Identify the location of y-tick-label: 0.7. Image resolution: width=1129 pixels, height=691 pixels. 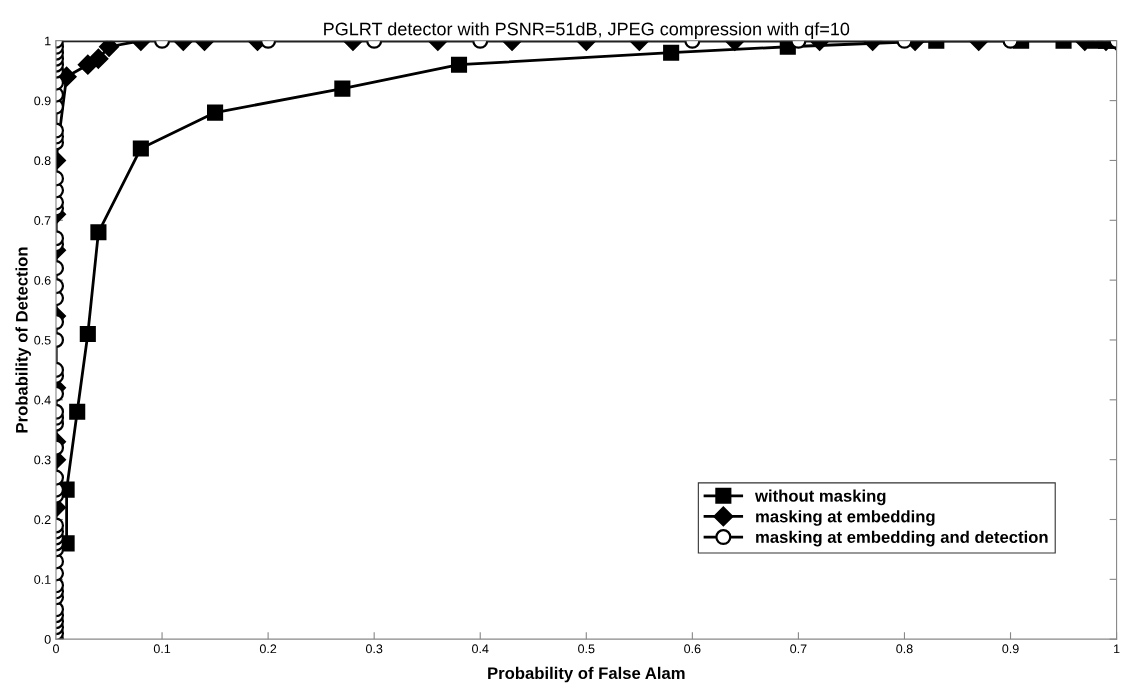
(42, 220).